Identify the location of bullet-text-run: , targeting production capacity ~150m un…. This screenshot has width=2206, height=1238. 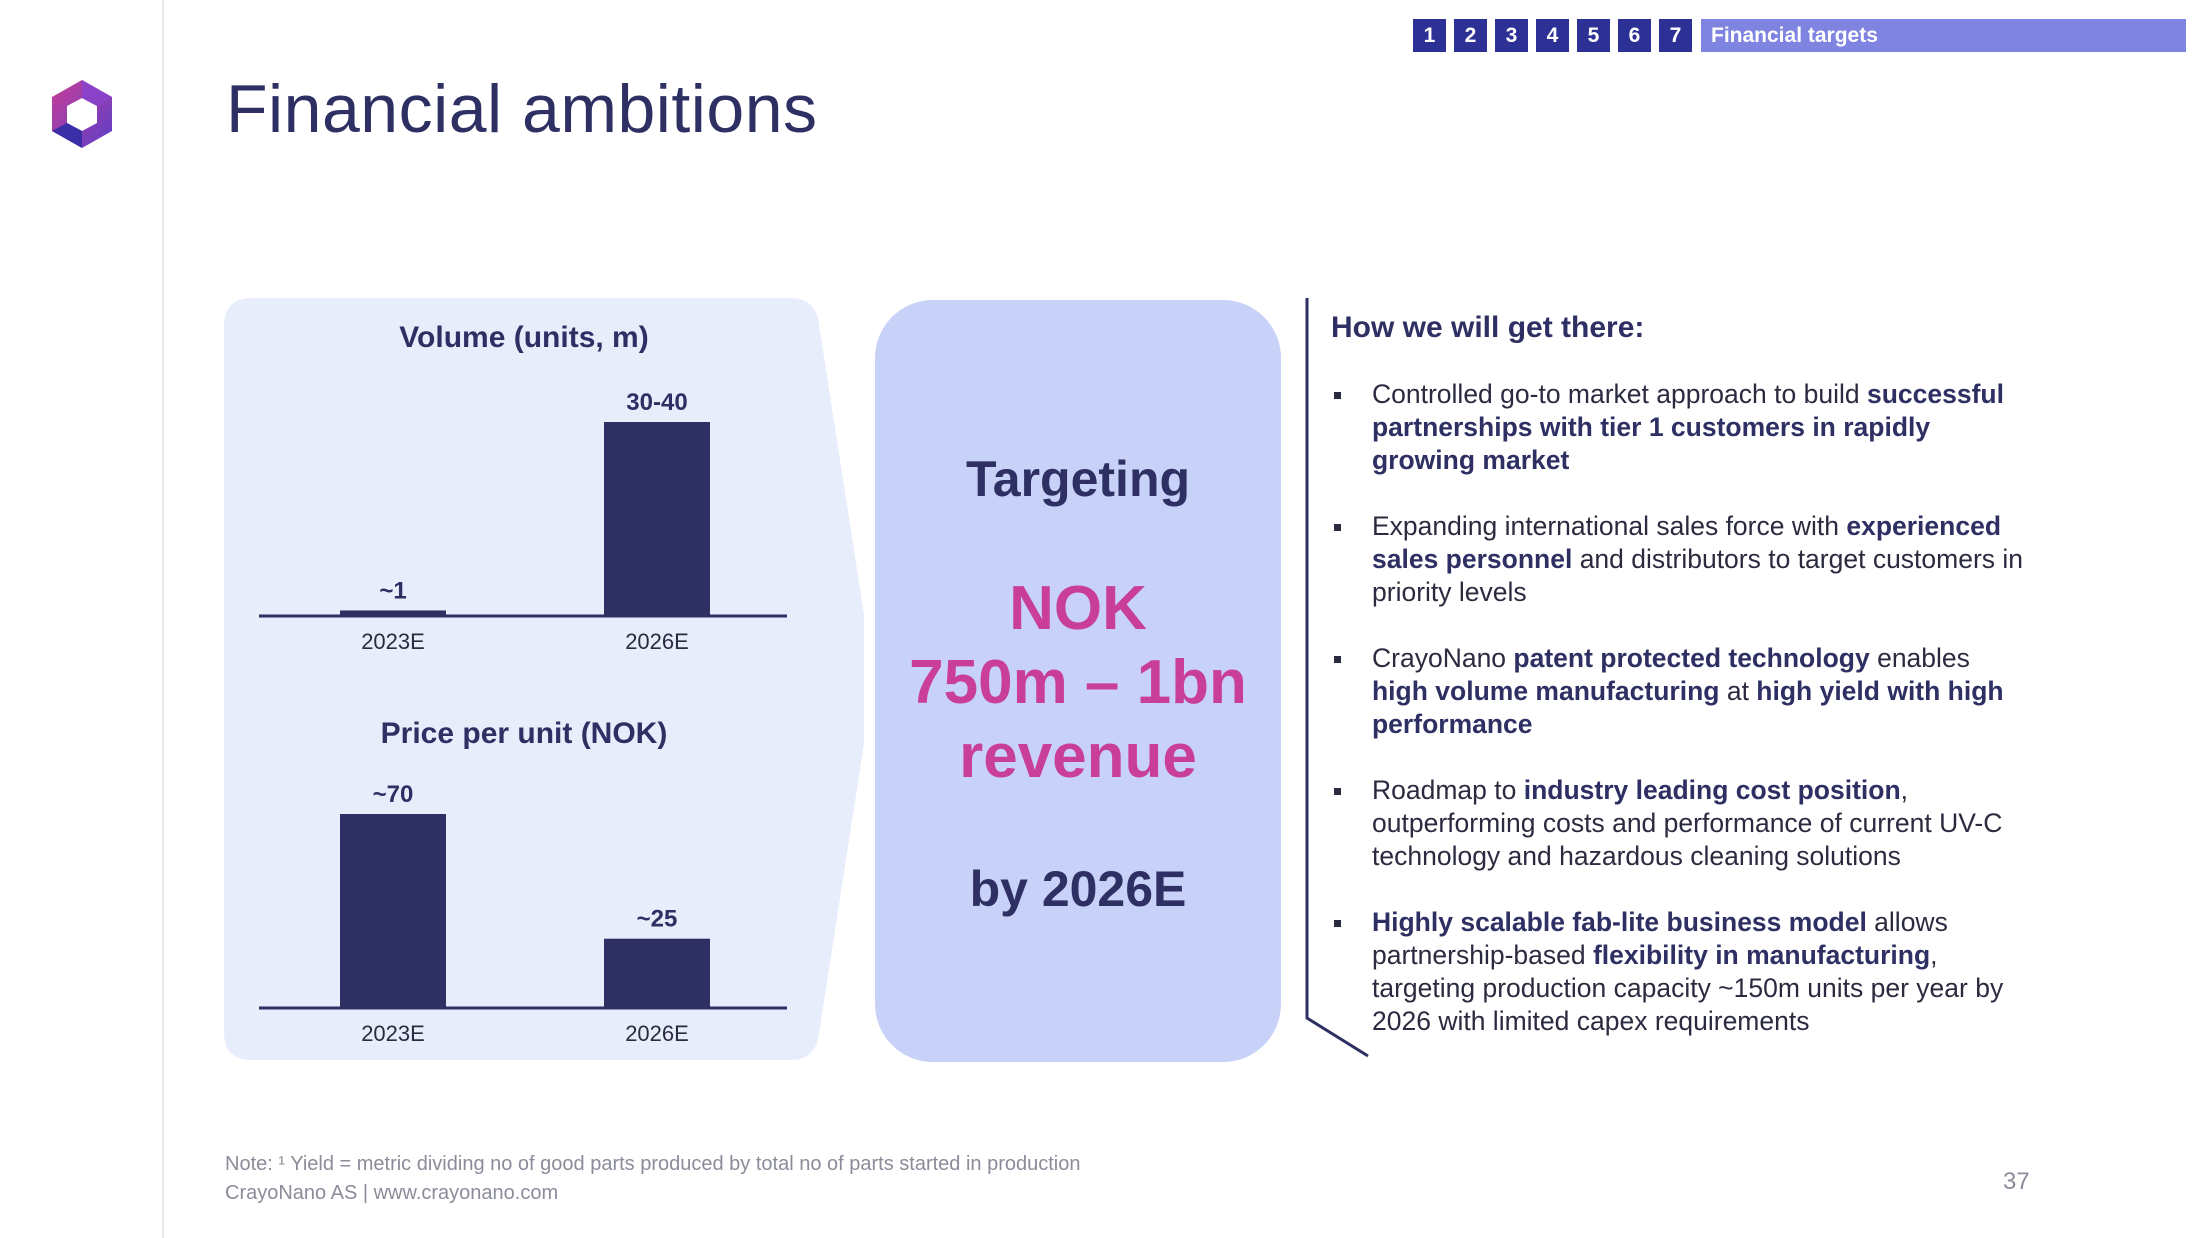
(1688, 988).